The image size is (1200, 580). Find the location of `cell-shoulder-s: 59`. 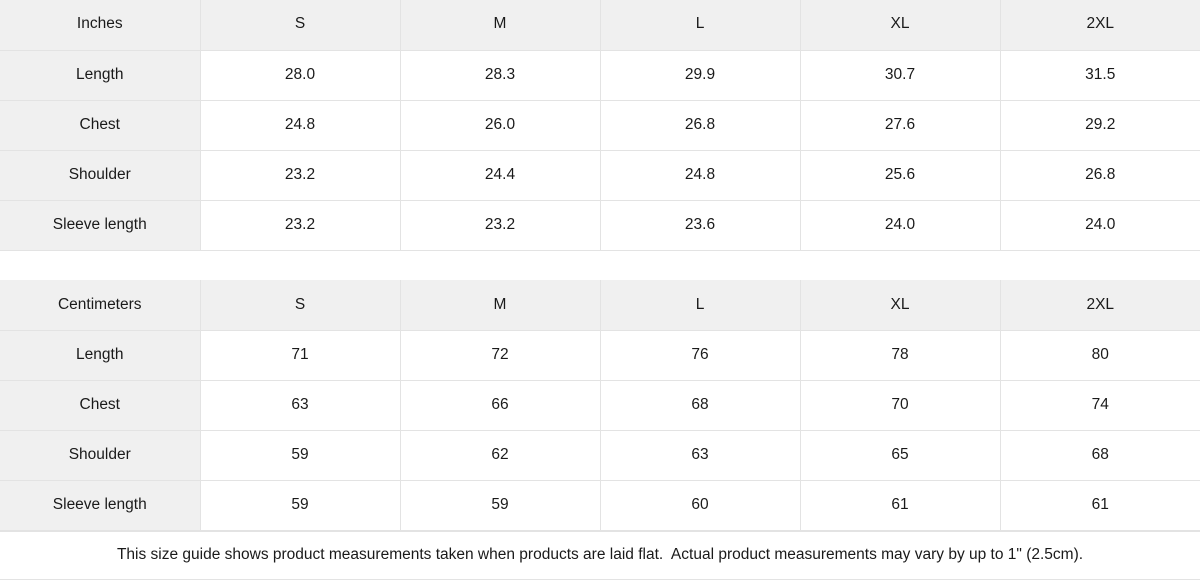

cell-shoulder-s: 59 is located at coordinates (300, 455).